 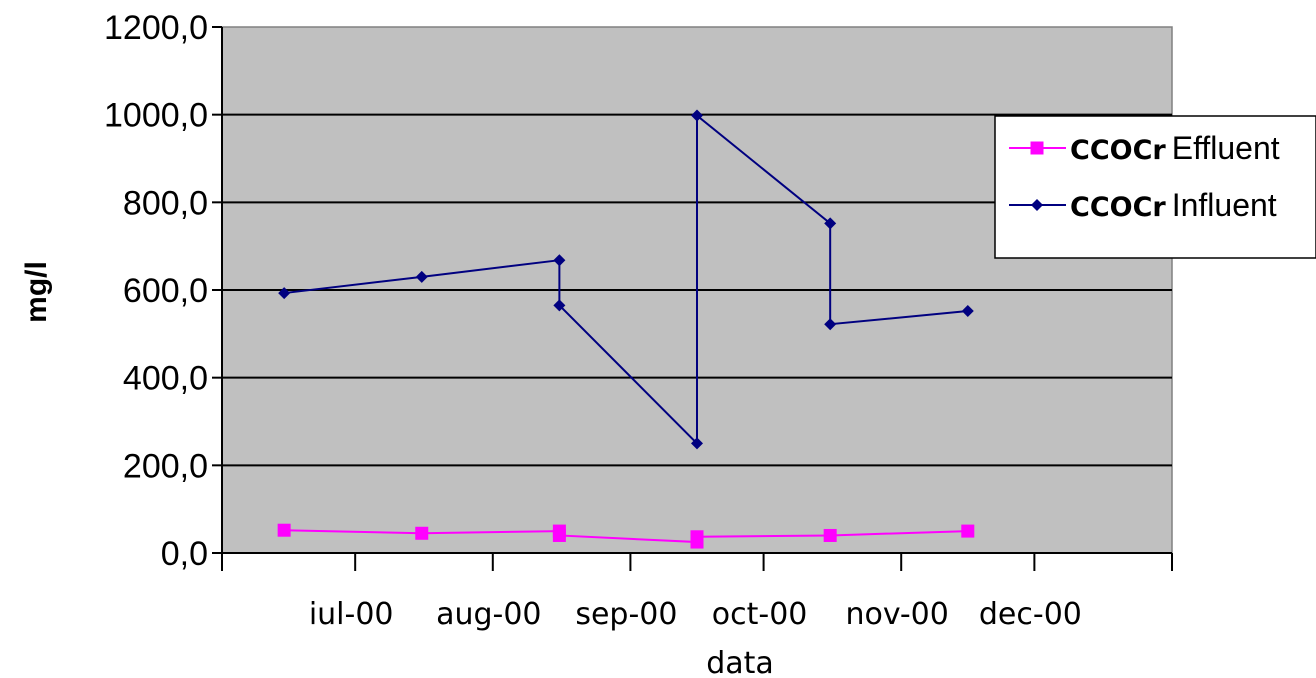 What do you see at coordinates (156, 116) in the screenshot?
I see `y-tick-label: 1000,0` at bounding box center [156, 116].